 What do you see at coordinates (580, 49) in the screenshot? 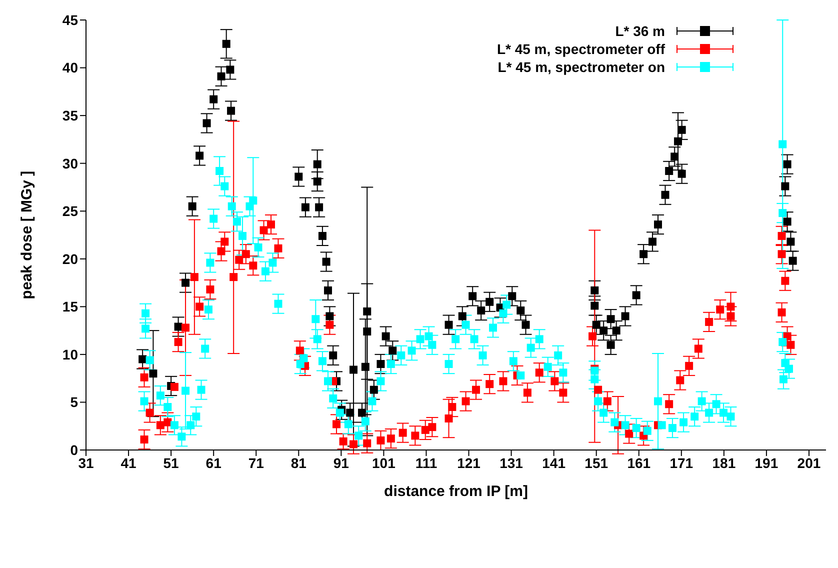
I see `legend-label: L* 45 m, spectrometer off` at bounding box center [580, 49].